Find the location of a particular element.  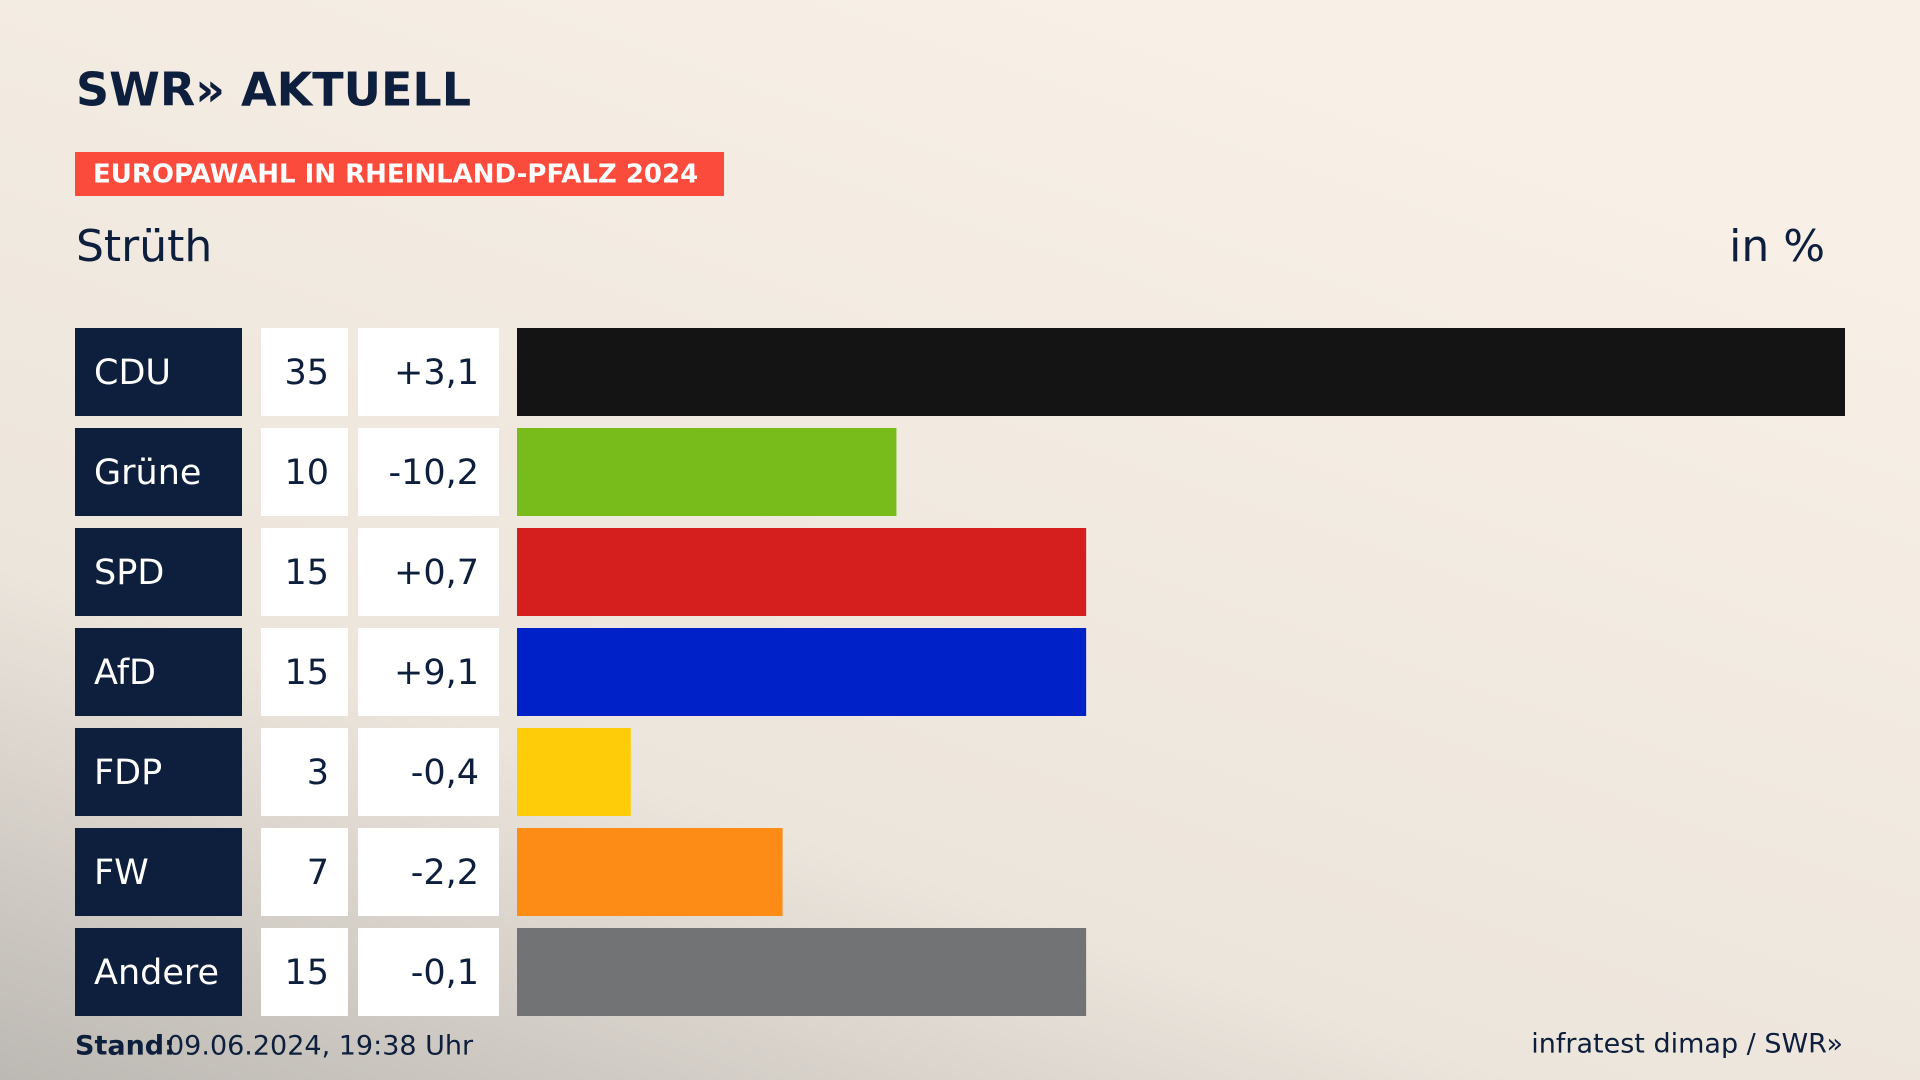

chart-title: EUROPAWAHL IN RHEINLAND-PFALZ 2024 is located at coordinates (395, 175).